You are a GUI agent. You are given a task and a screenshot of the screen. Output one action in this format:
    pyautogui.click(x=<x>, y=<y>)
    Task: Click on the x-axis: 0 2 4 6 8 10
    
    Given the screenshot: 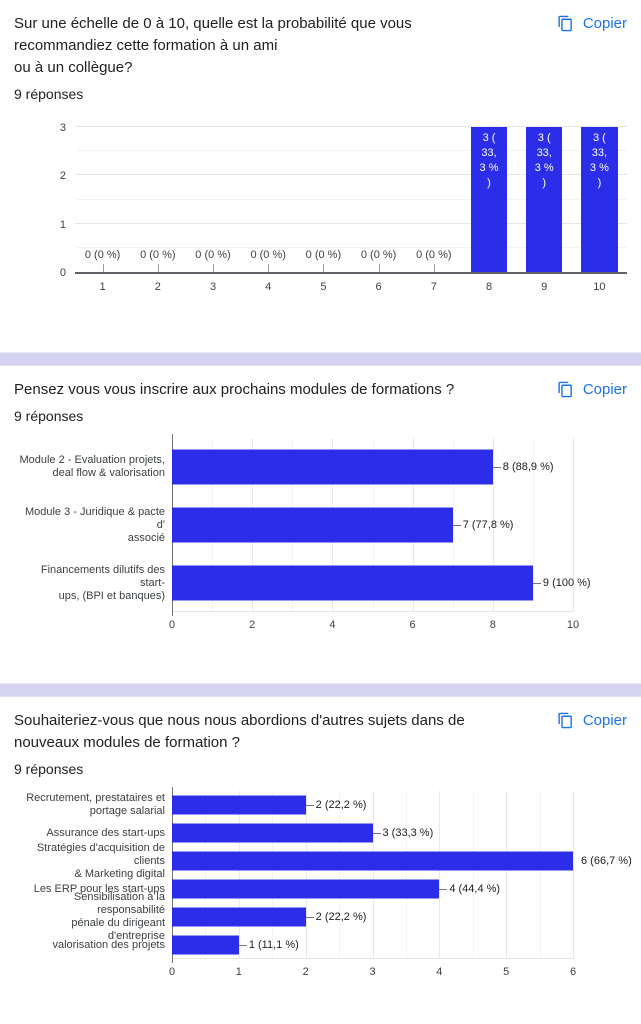 What is the action you would take?
    pyautogui.click(x=373, y=622)
    